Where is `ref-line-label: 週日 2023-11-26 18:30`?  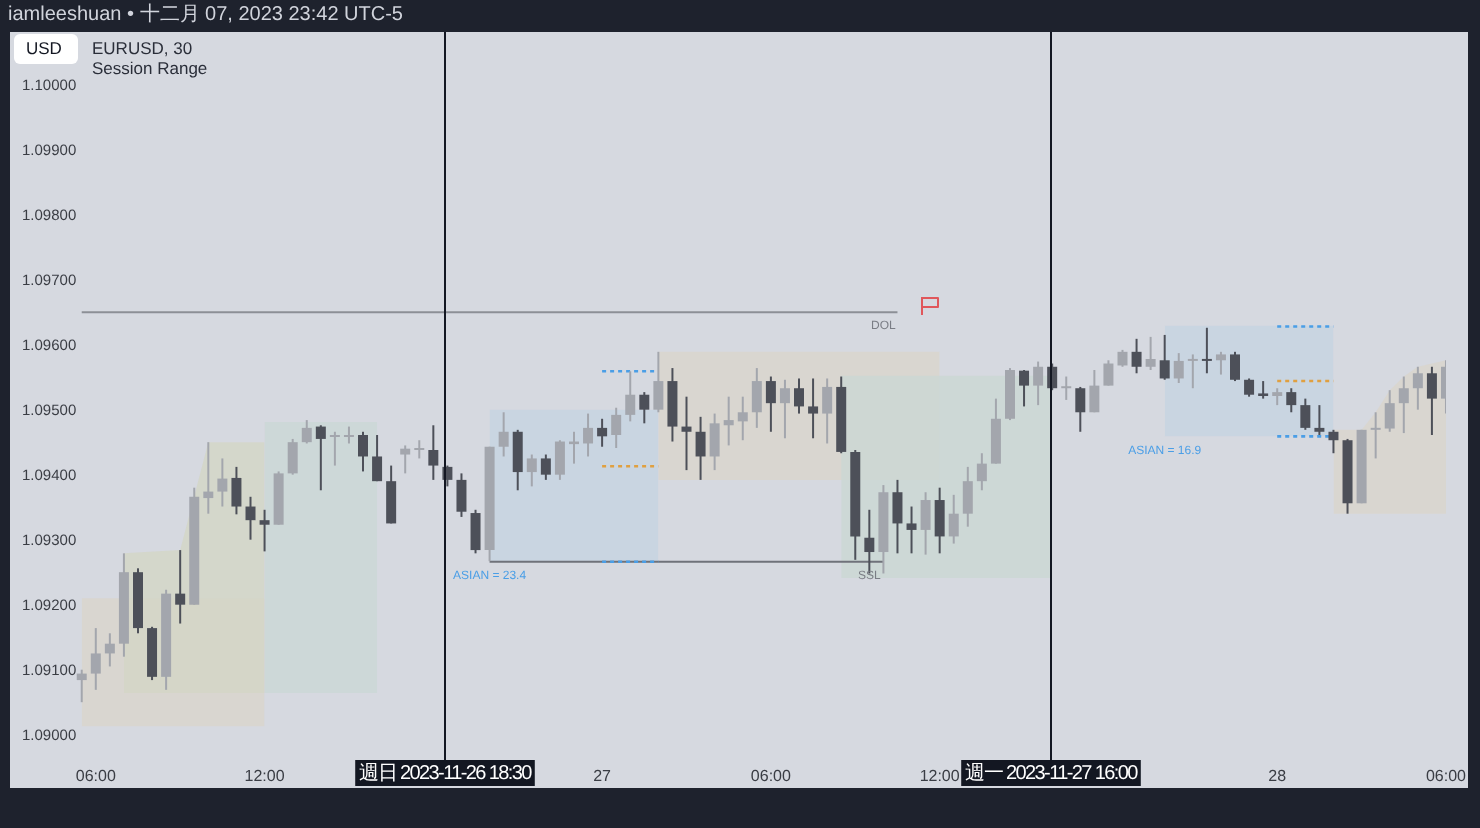
ref-line-label: 週日 2023-11-26 18:30 is located at coordinates (446, 773).